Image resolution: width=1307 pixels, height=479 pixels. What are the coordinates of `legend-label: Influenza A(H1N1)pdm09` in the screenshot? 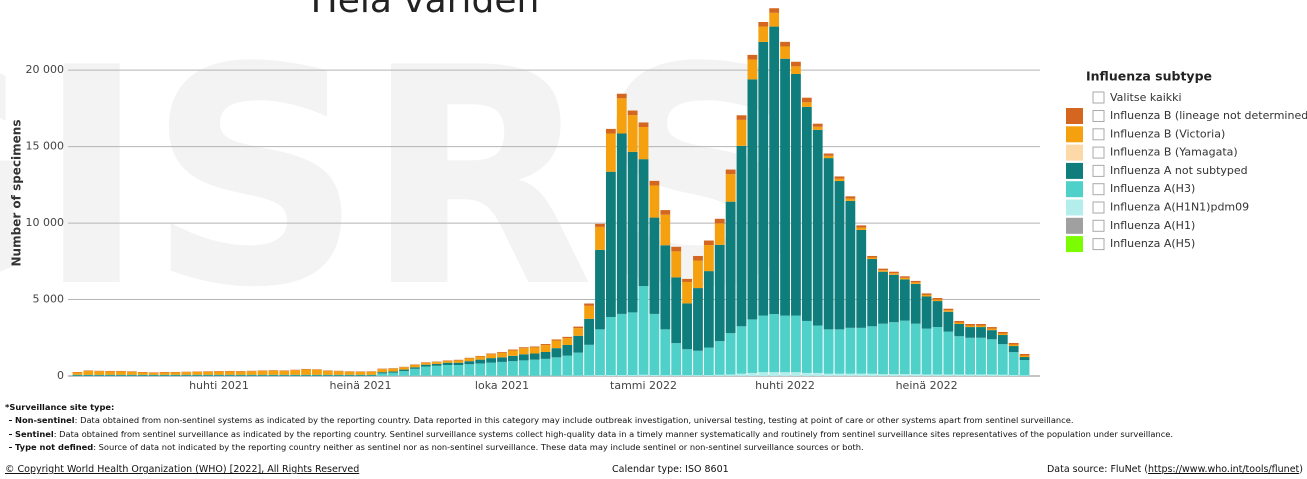 It's located at (1179, 207).